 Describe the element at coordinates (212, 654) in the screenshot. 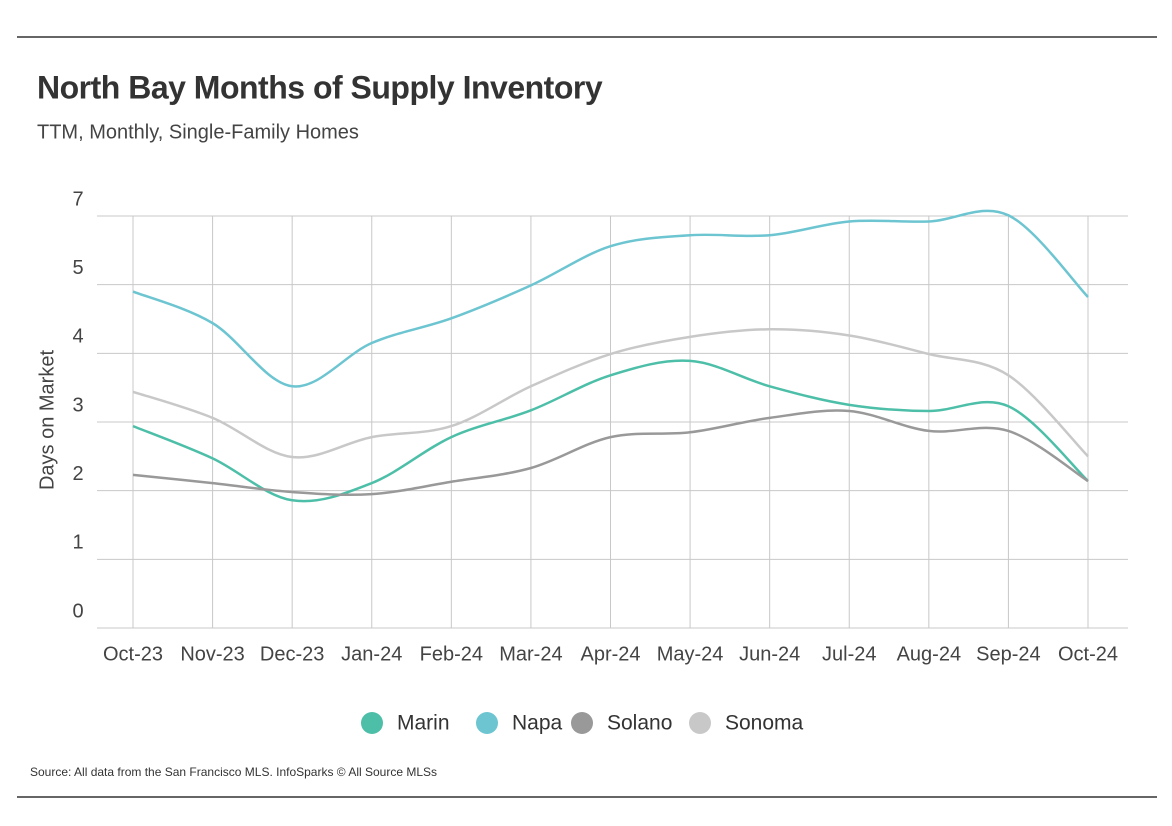

I see `x-tick-label: Nov-23` at that location.